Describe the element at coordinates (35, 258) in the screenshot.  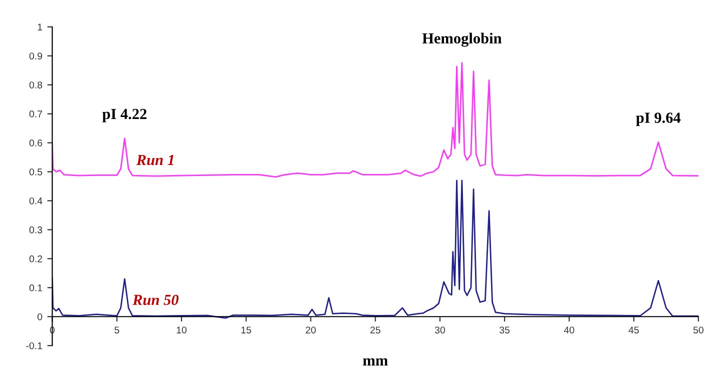
I see `y-tick-label: 0.2` at that location.